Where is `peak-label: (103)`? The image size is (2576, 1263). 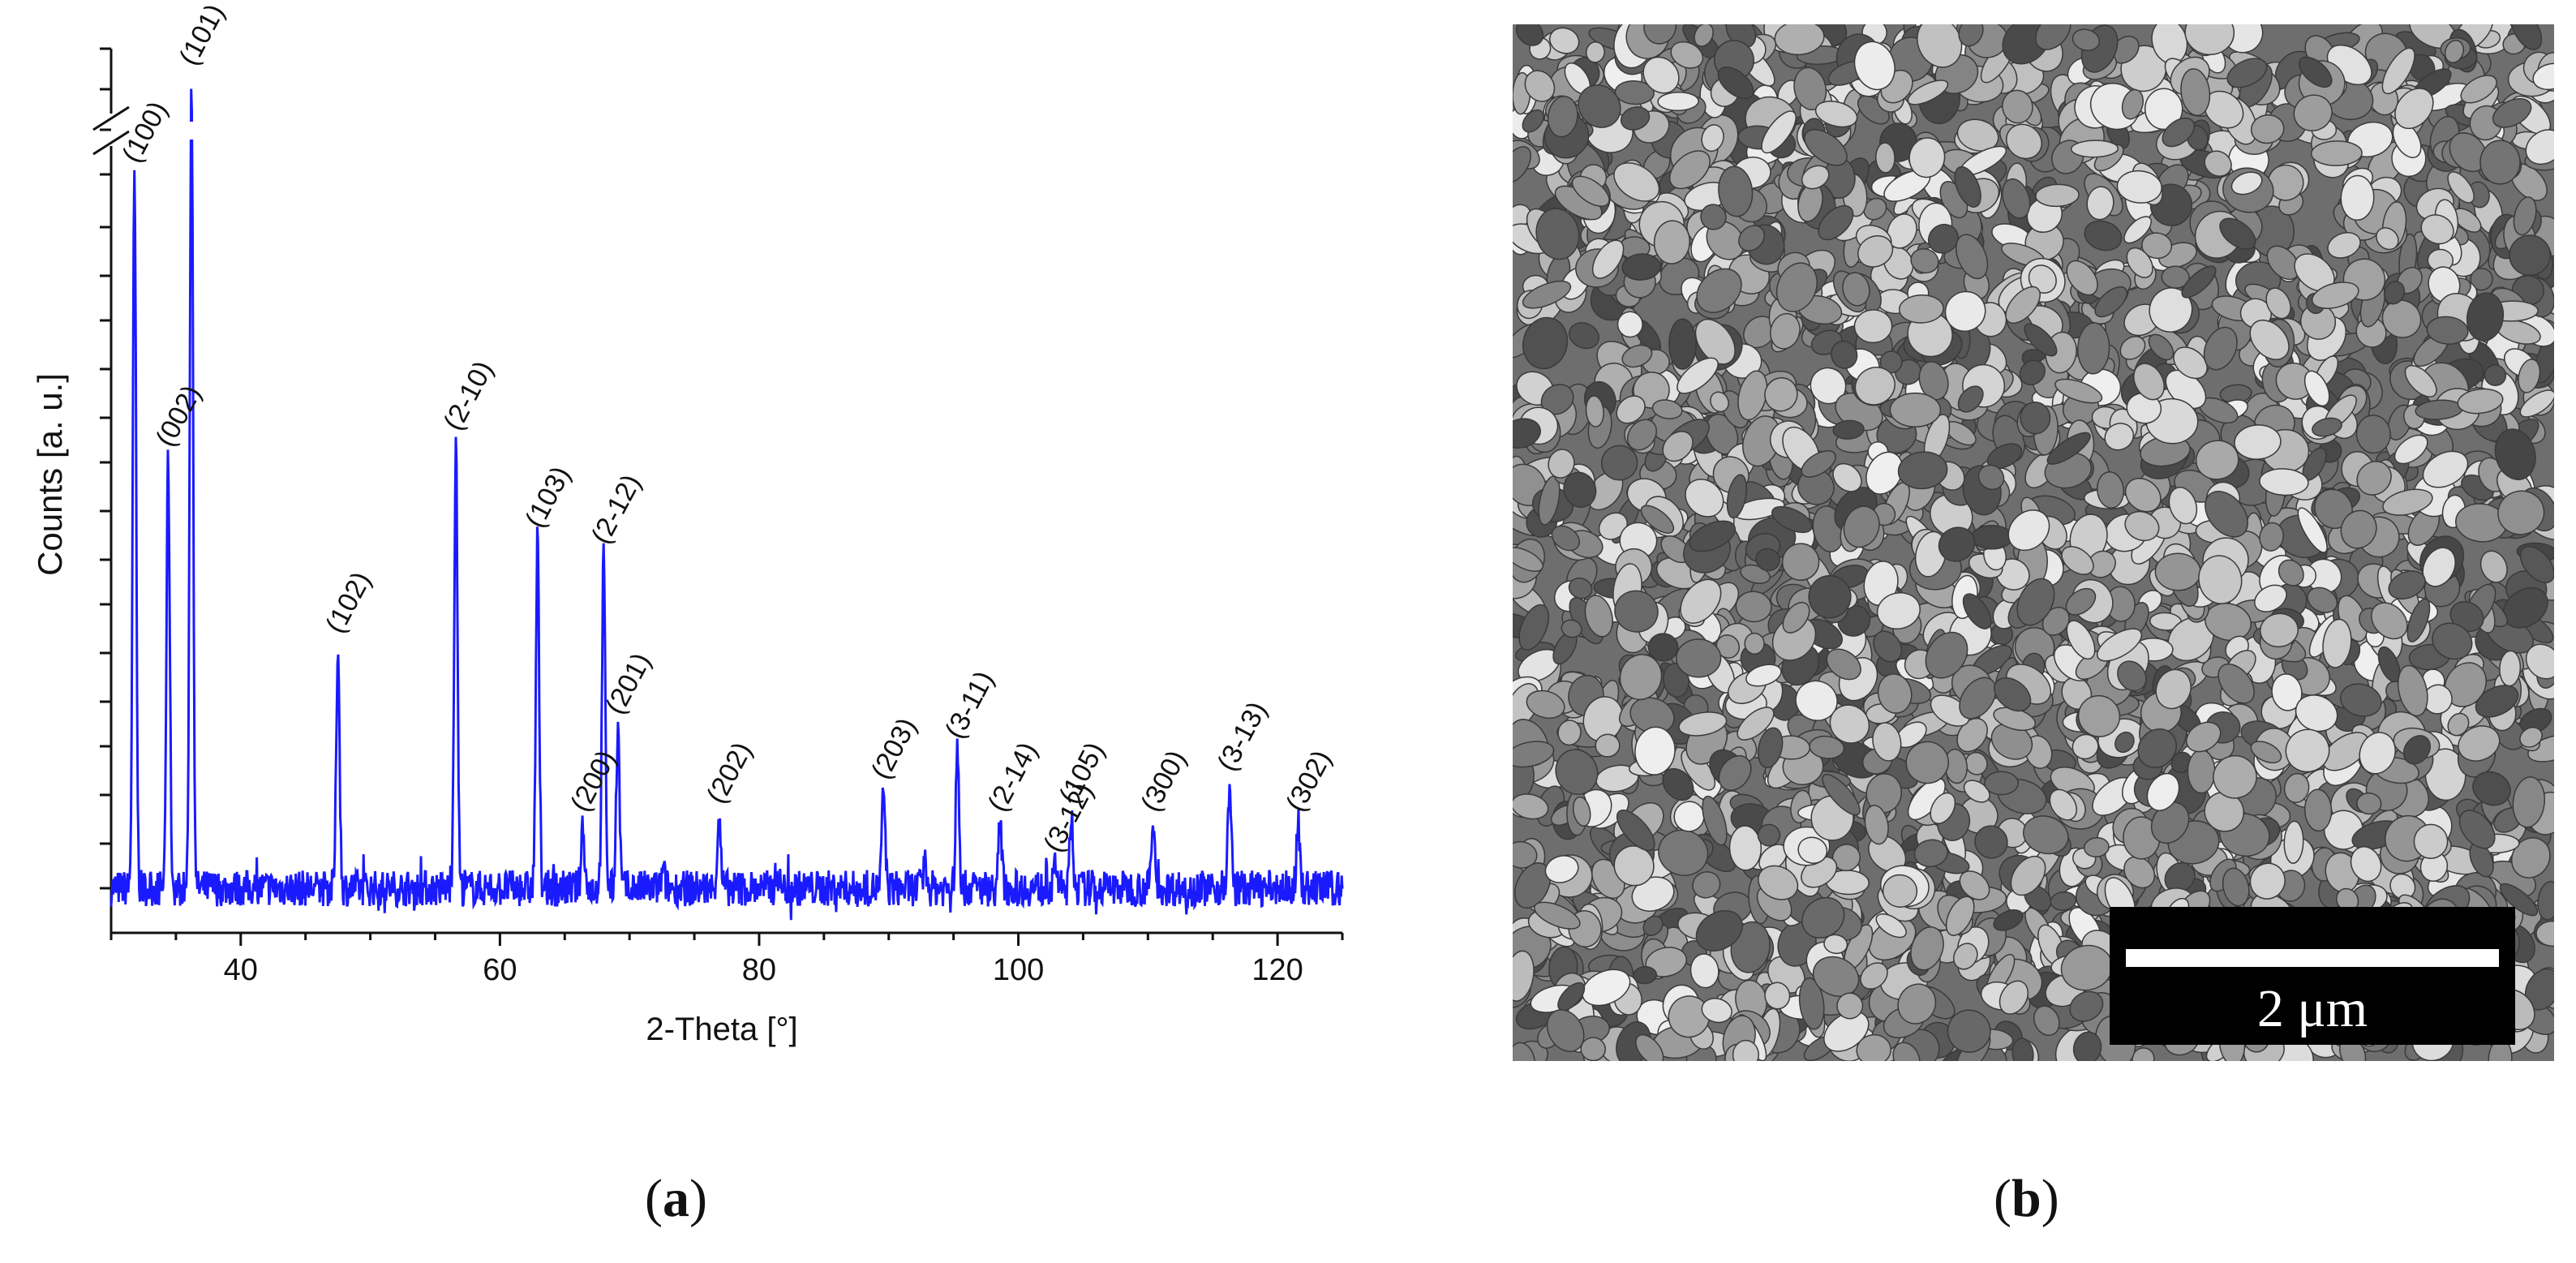
peak-label: (103) is located at coordinates (548, 498).